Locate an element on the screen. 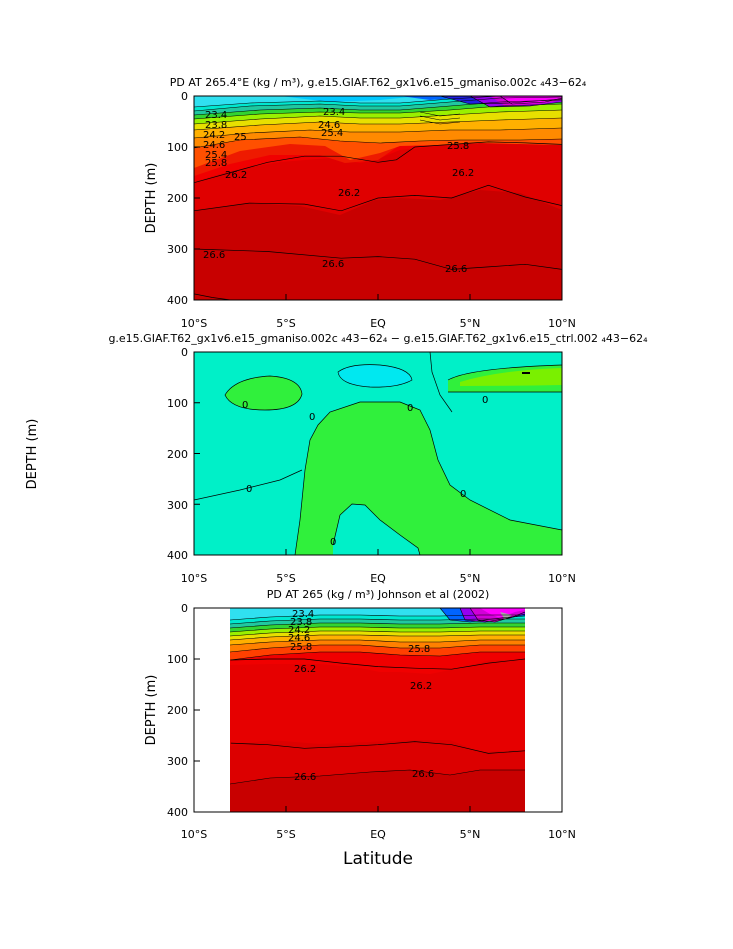  panel3-isopycnals is located at coordinates (377, 706).